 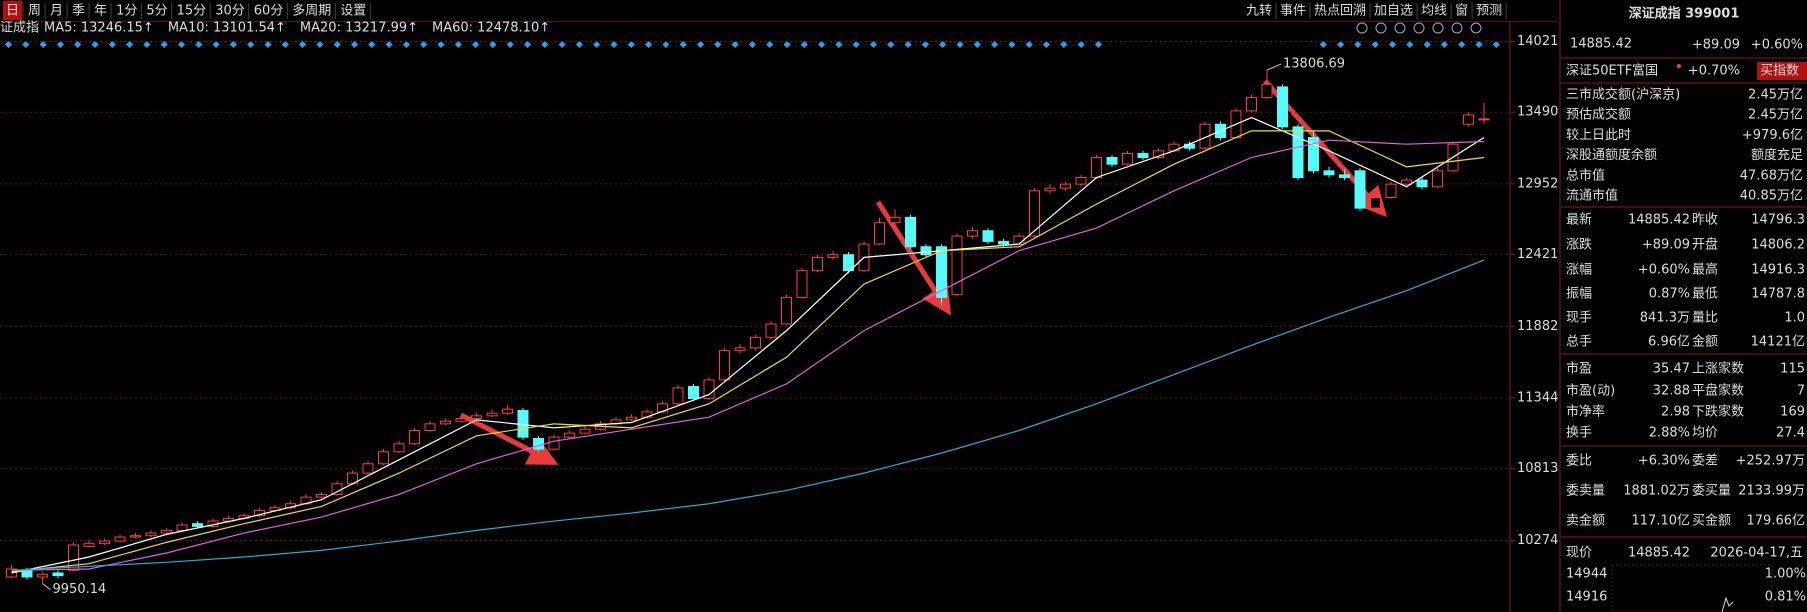 I want to click on period-tab: 1分, so click(x=126, y=11).